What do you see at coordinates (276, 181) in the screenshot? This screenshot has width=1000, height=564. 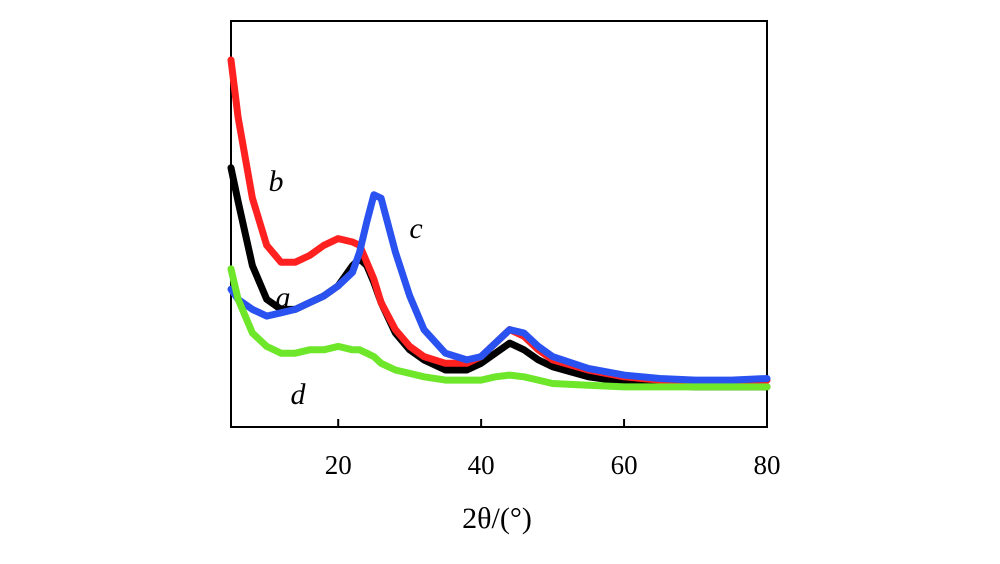 I see `series-label-b: b` at bounding box center [276, 181].